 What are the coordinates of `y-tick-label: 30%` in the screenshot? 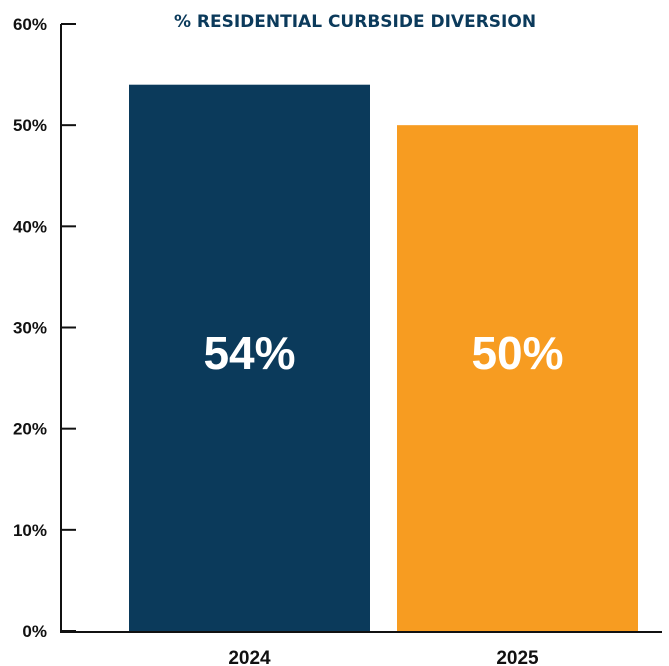 It's located at (30, 328).